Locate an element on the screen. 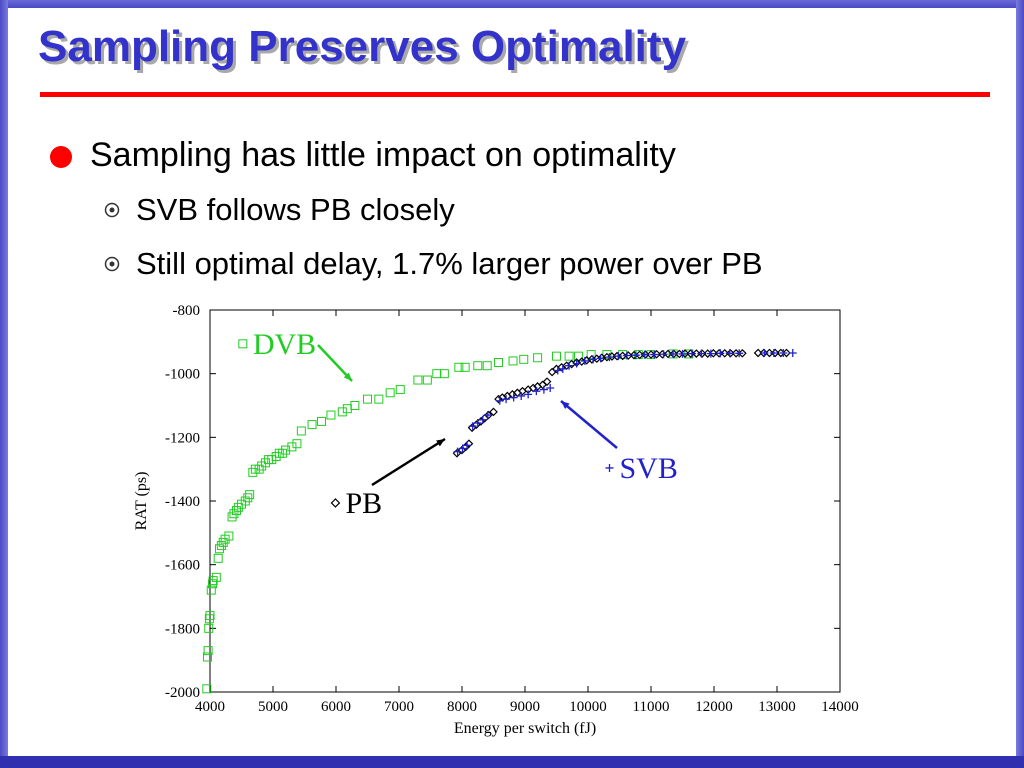 The image size is (1024, 768). x-tick-label: 11000 is located at coordinates (651, 707).